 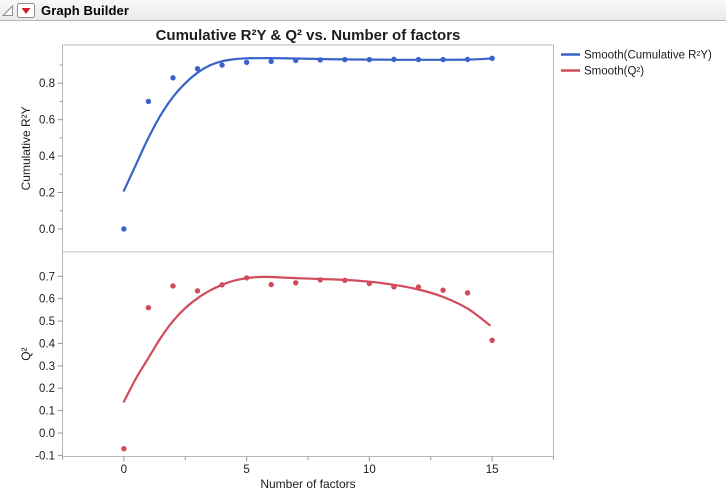 I want to click on y-tick-label: 0.3, so click(x=47, y=367).